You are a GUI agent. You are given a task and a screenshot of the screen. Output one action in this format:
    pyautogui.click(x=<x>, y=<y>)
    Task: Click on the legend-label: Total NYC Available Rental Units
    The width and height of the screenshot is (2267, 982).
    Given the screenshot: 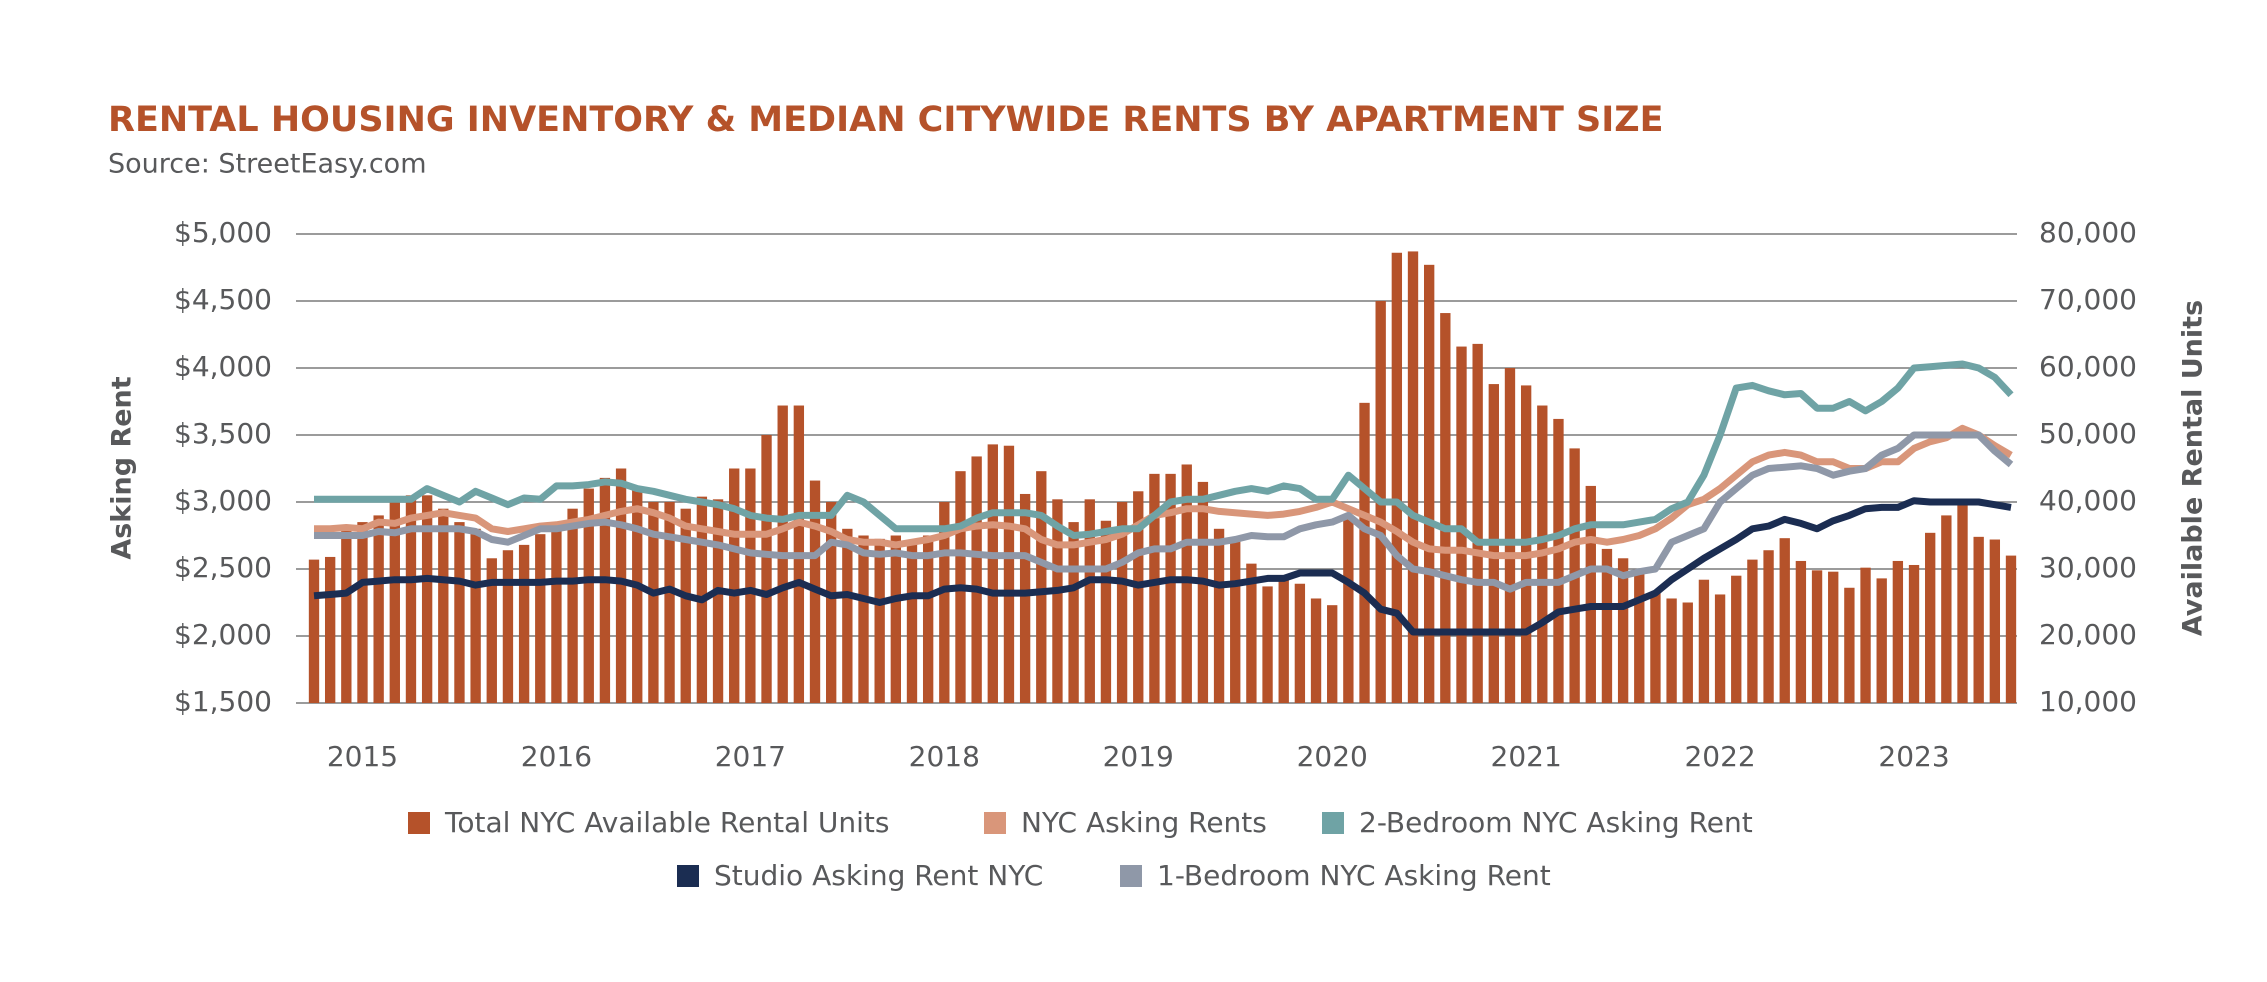 What is the action you would take?
    pyautogui.click(x=666, y=822)
    